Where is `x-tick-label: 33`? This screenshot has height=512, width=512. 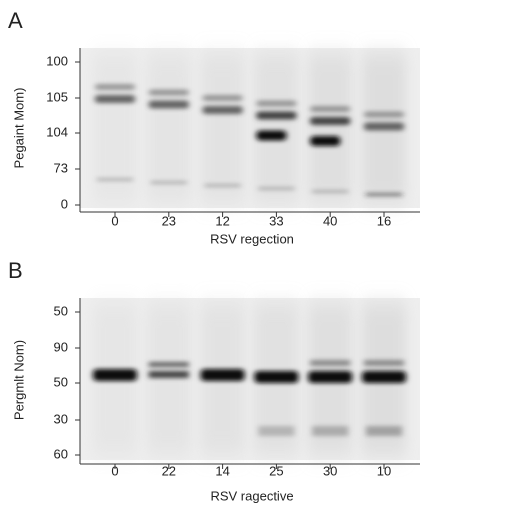
x-tick-label: 33 is located at coordinates (276, 220).